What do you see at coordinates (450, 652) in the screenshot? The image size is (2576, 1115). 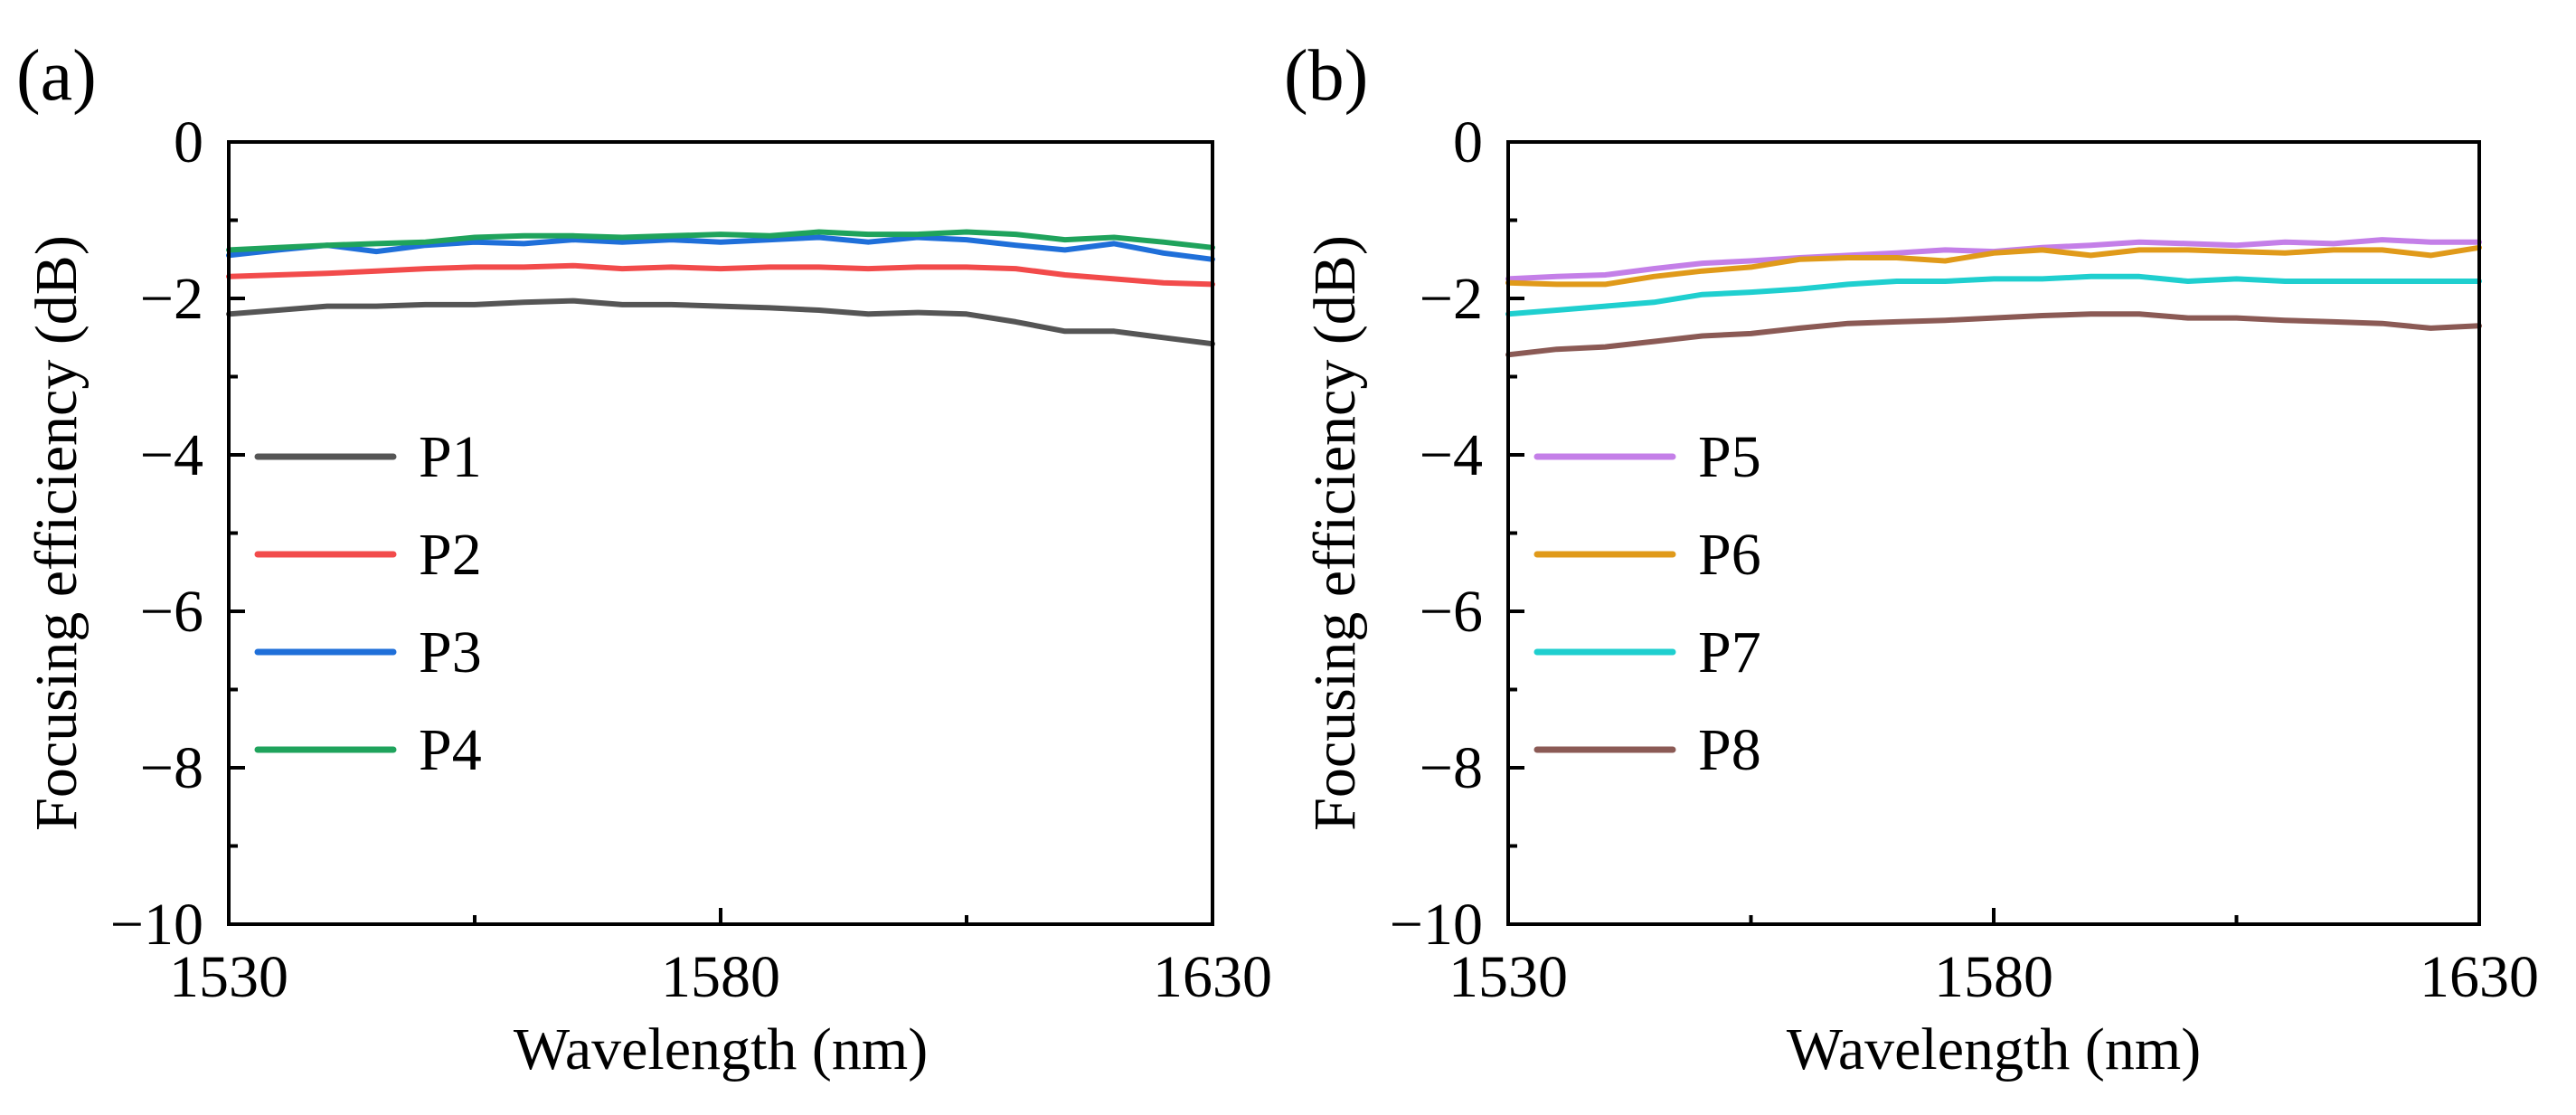 I see `legend-label-p3: P3` at bounding box center [450, 652].